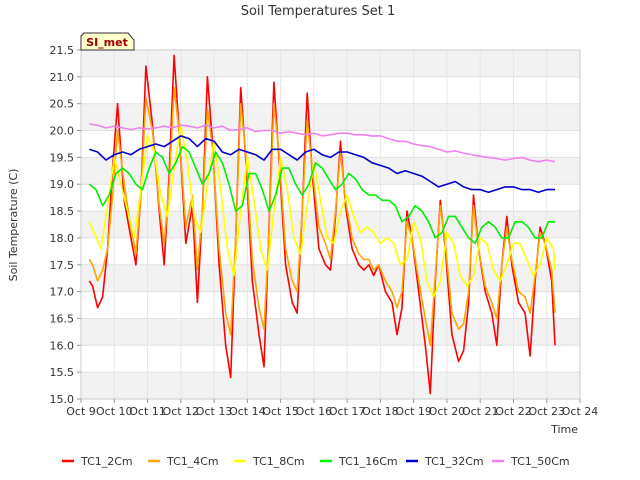  Describe the element at coordinates (322, 143) in the screenshot. I see `series-line-tc1_50cm` at that location.